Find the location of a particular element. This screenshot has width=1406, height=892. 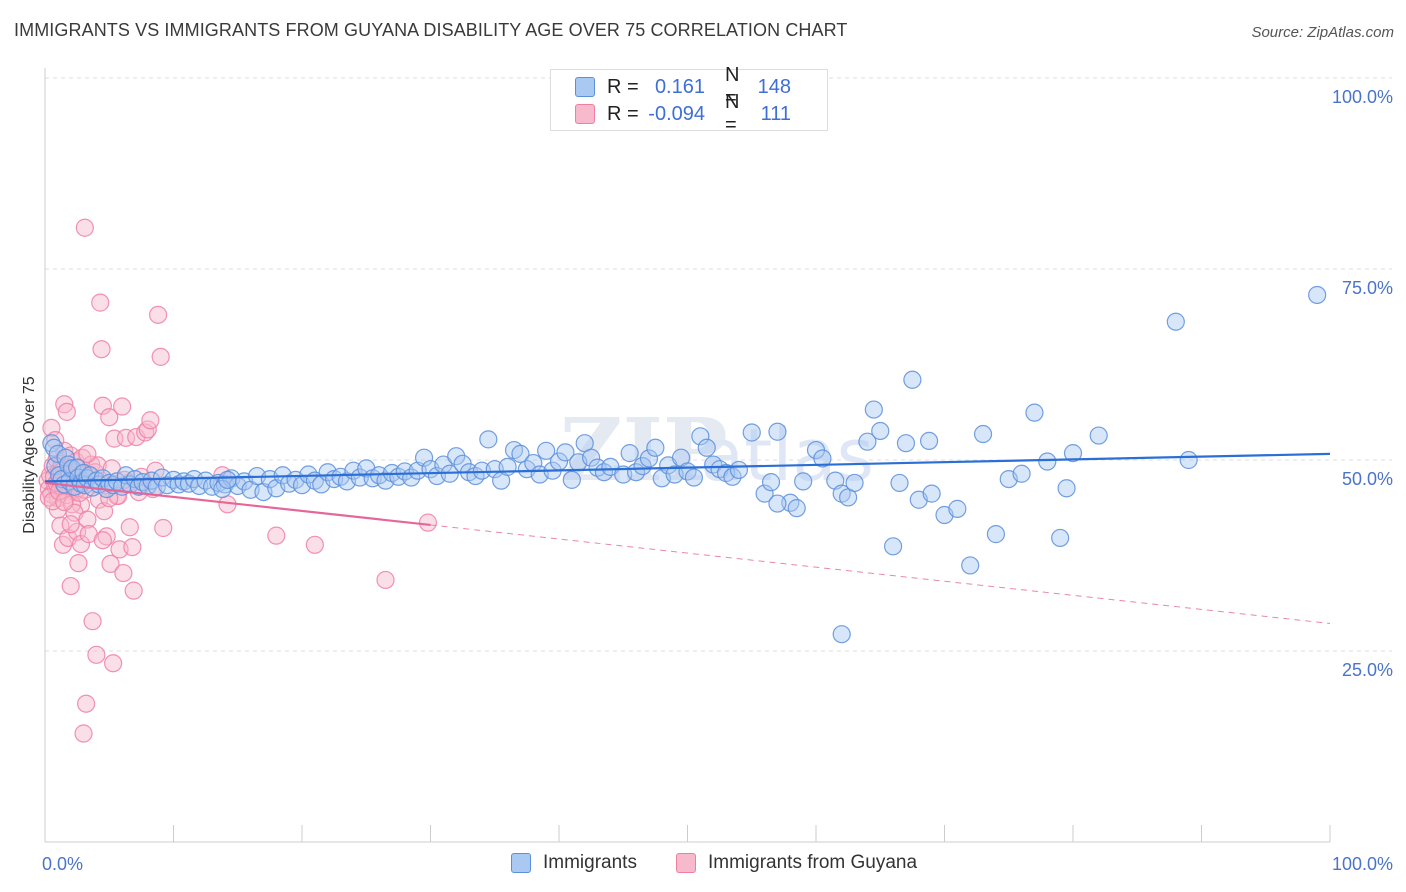

y-axis-label: Disability Age Over 75 is located at coordinates (29, 455).